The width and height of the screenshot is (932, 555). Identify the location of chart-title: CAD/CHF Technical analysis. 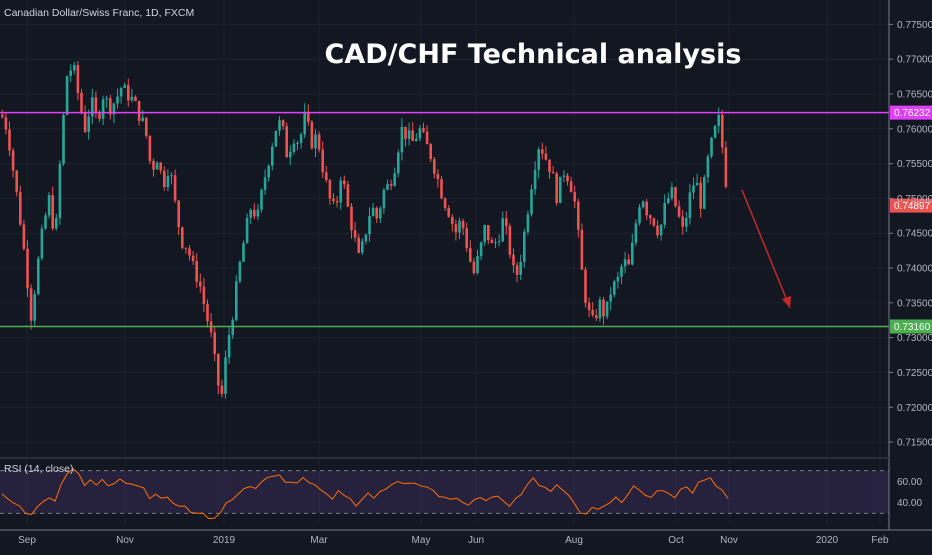
(533, 54).